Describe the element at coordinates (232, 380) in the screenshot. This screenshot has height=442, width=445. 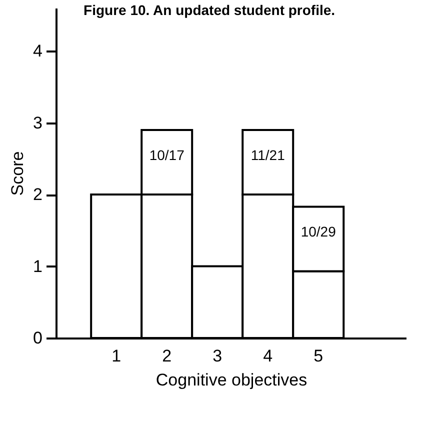
I see `x-axis-title: Cognitive objectives` at that location.